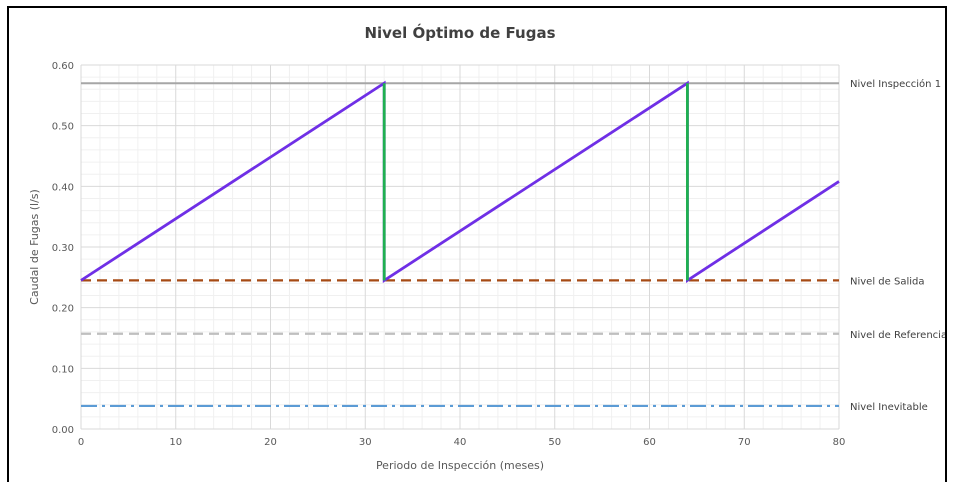  Describe the element at coordinates (81, 442) in the screenshot. I see `x-tick-label: 0` at that location.